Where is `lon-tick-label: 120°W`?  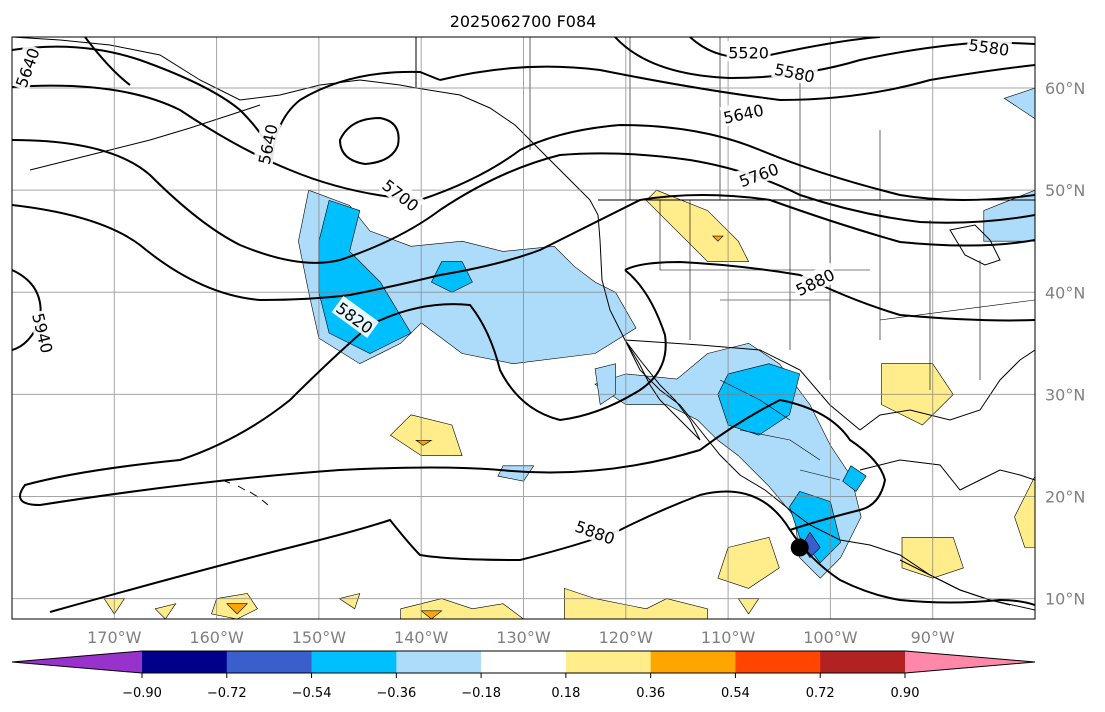
lon-tick-label: 120°W is located at coordinates (626, 637).